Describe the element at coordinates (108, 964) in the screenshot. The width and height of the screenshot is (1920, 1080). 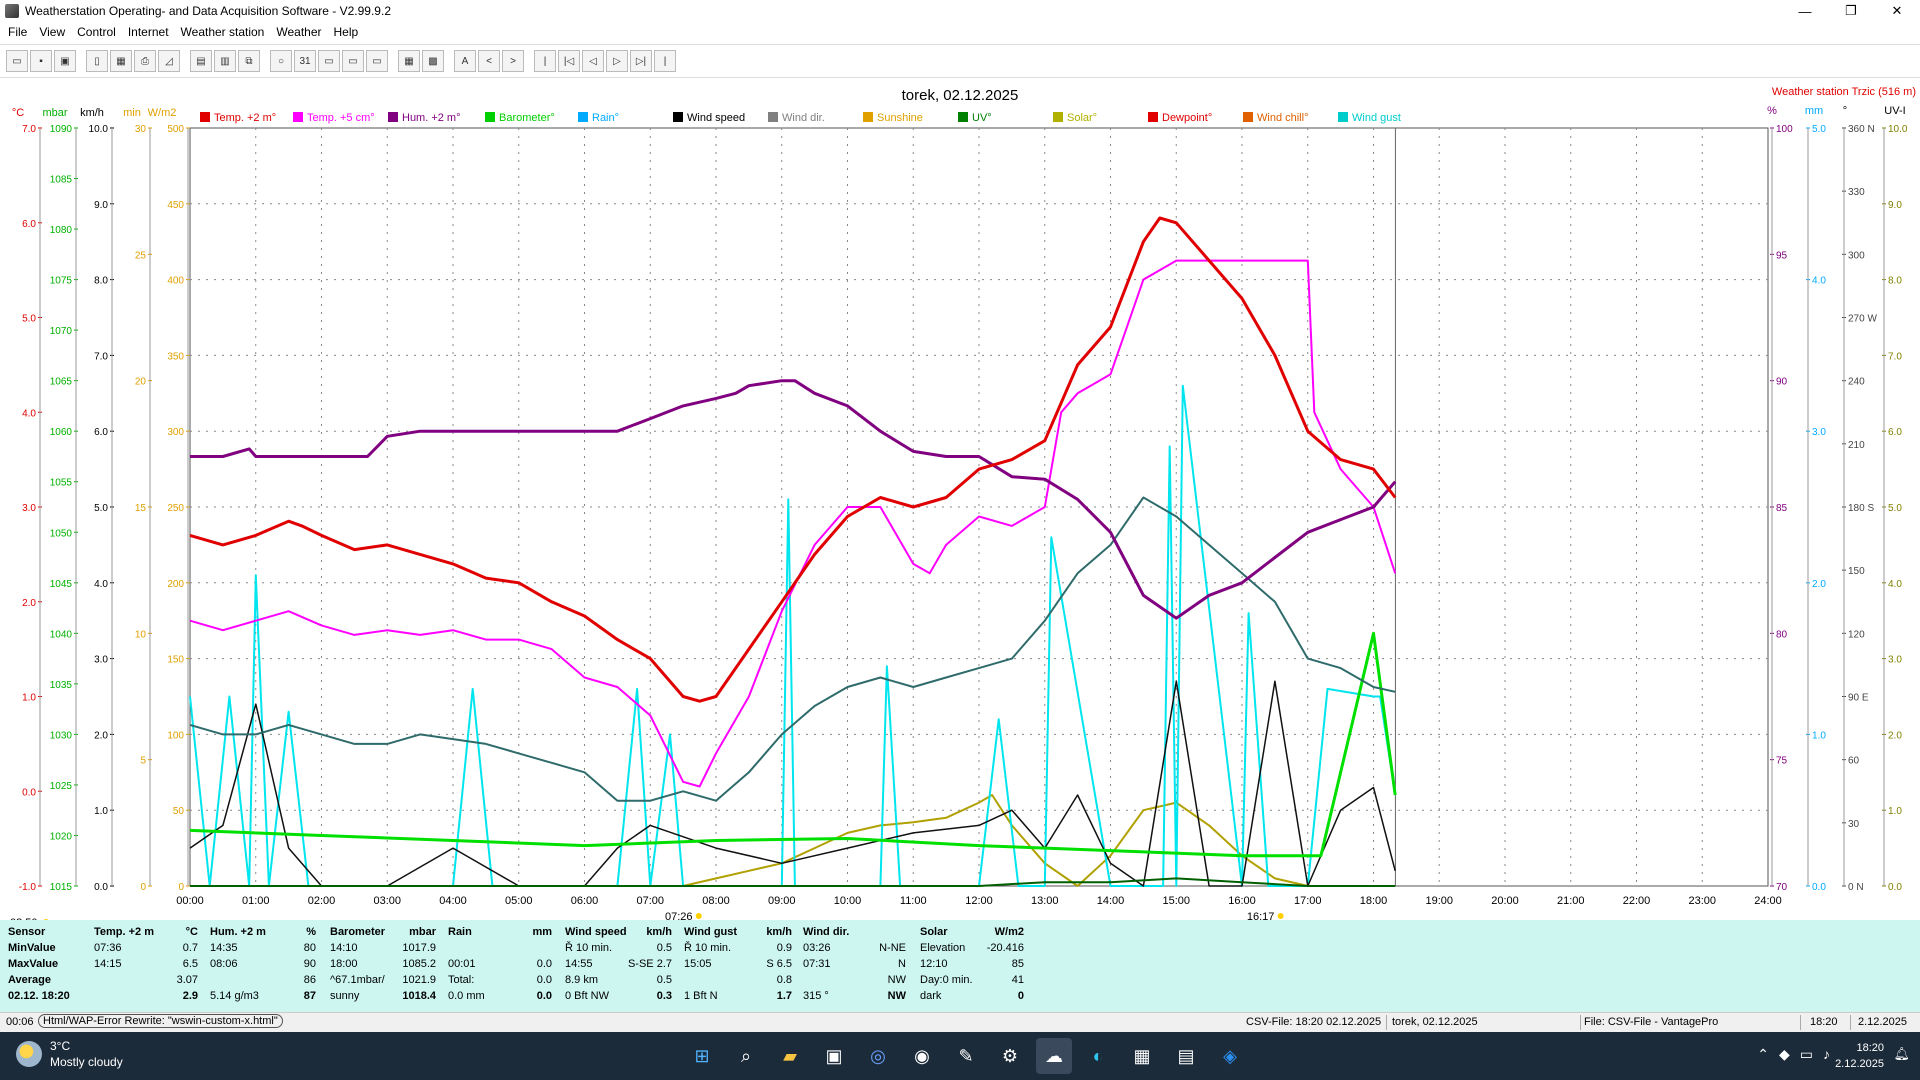
I see `stats-temp-label: 14:15` at that location.